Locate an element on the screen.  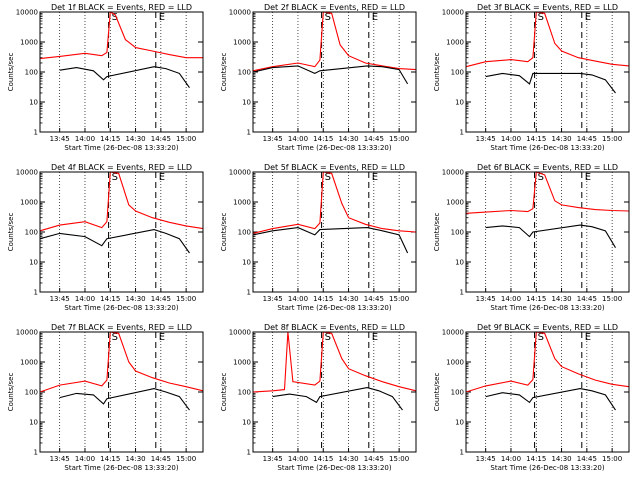
panel-4-xtick-label: 14:00 is located at coordinates (85, 299).